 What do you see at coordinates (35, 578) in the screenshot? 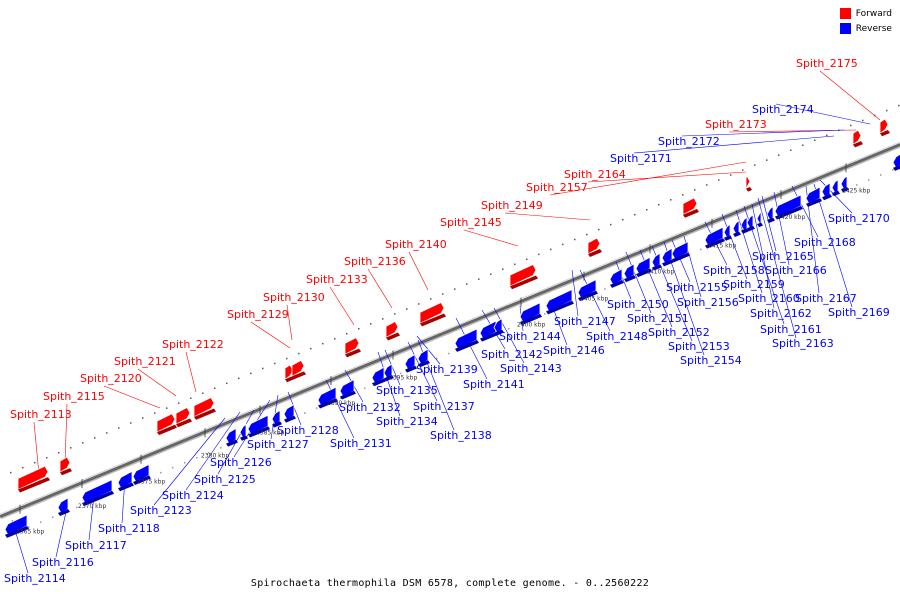
I see `reverse-gene-label: Spith_2114` at bounding box center [35, 578].